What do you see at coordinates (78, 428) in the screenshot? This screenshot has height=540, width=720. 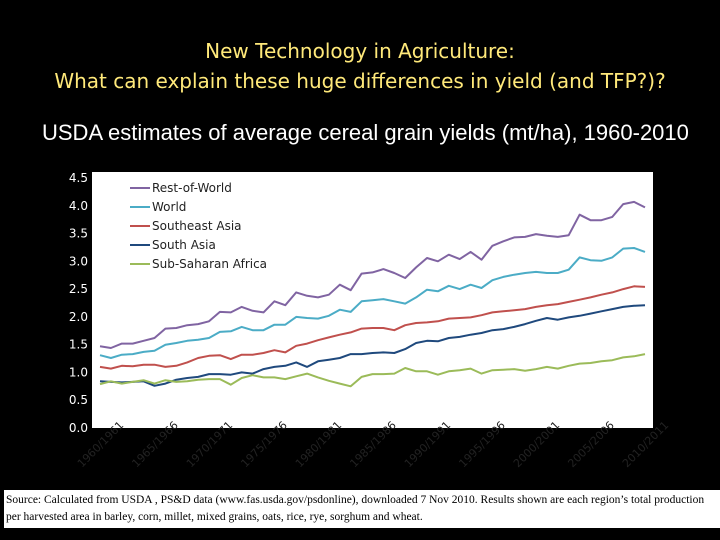 I see `y-tick-label: 0.0` at bounding box center [78, 428].